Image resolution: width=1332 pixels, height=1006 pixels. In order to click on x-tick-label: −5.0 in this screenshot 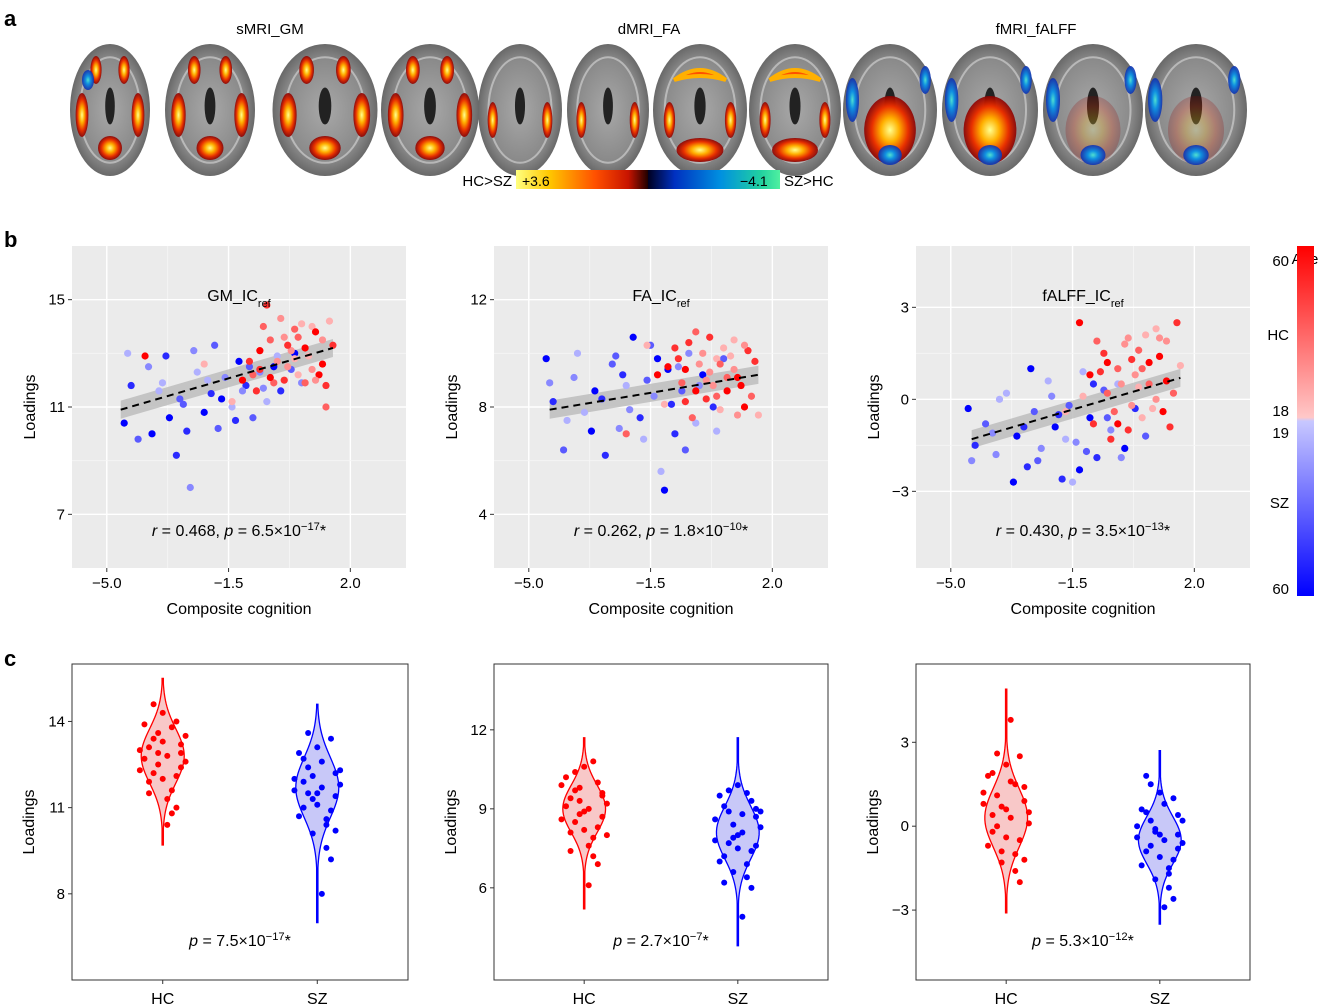, I will do `click(107, 583)`.